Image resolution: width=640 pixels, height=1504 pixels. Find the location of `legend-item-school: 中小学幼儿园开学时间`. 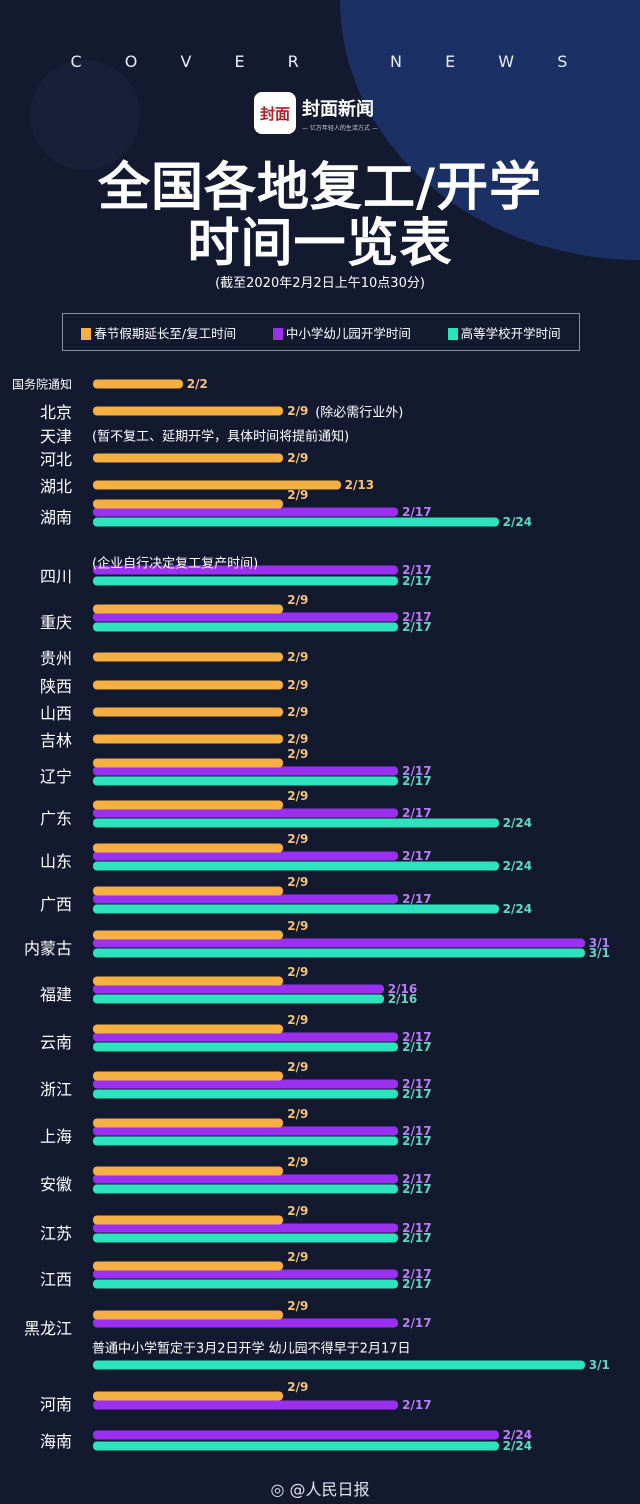

legend-item-school: 中小学幼儿园开学时间 is located at coordinates (341, 332).